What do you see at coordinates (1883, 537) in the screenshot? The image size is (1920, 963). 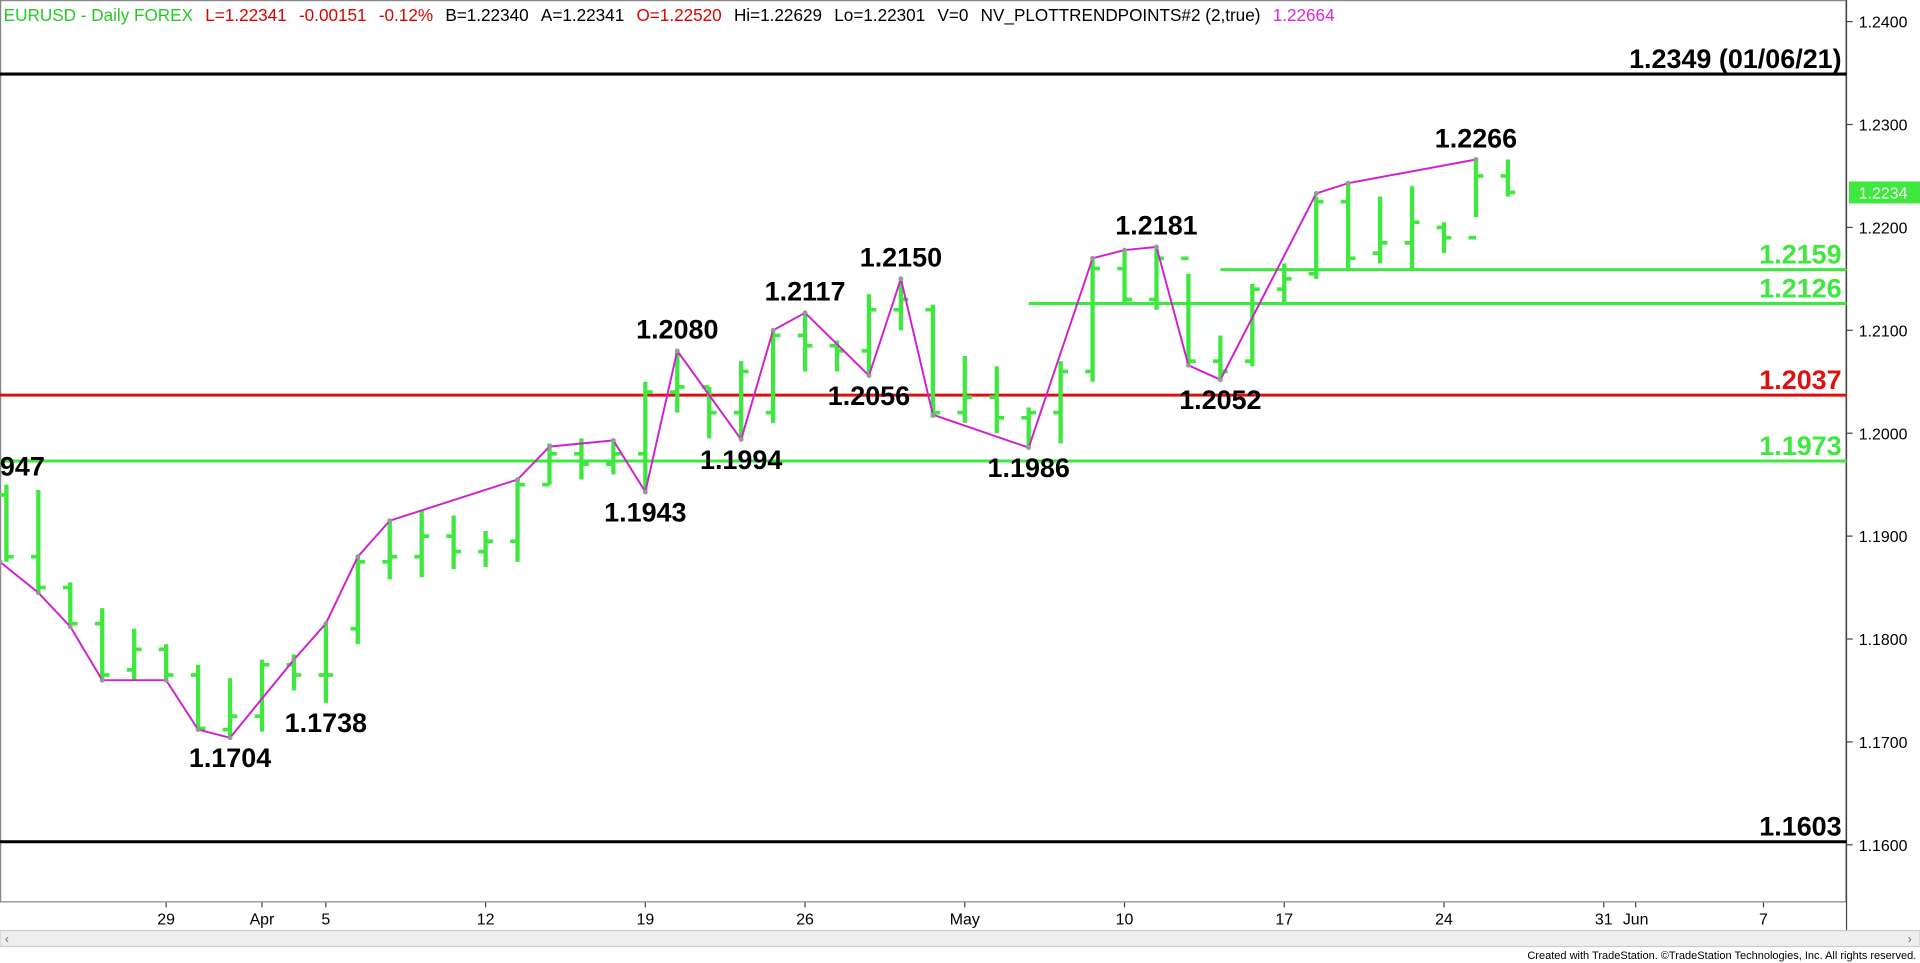 I see `y-tick-label: 1.1900` at bounding box center [1883, 537].